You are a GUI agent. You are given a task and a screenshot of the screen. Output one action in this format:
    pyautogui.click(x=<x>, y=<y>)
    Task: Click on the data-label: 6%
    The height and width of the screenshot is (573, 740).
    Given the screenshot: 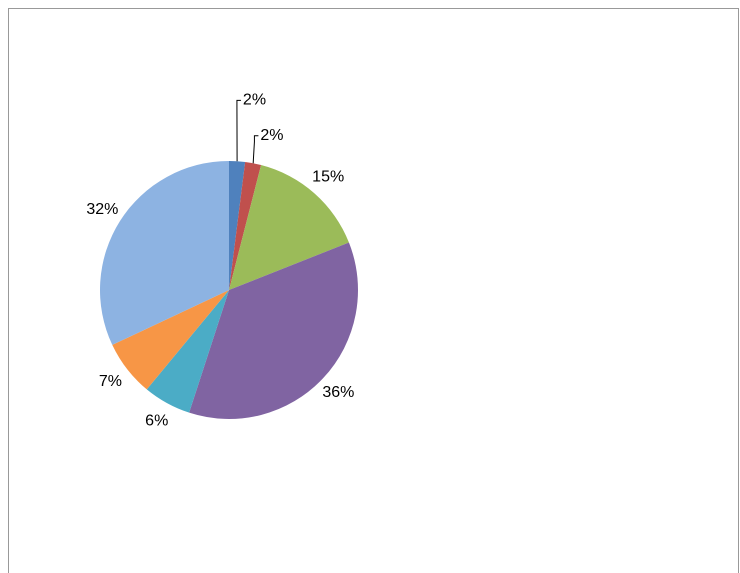 What is the action you would take?
    pyautogui.click(x=156, y=421)
    